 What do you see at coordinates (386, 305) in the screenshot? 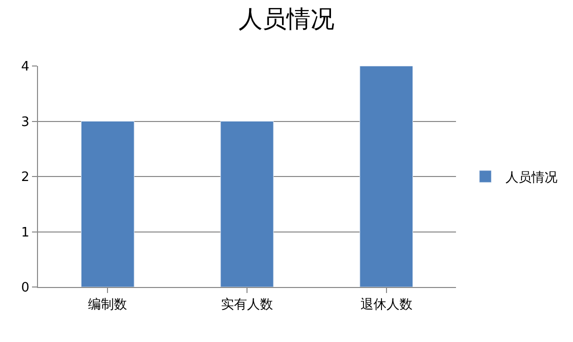
I see `x-tick-label: 退休人数` at bounding box center [386, 305].